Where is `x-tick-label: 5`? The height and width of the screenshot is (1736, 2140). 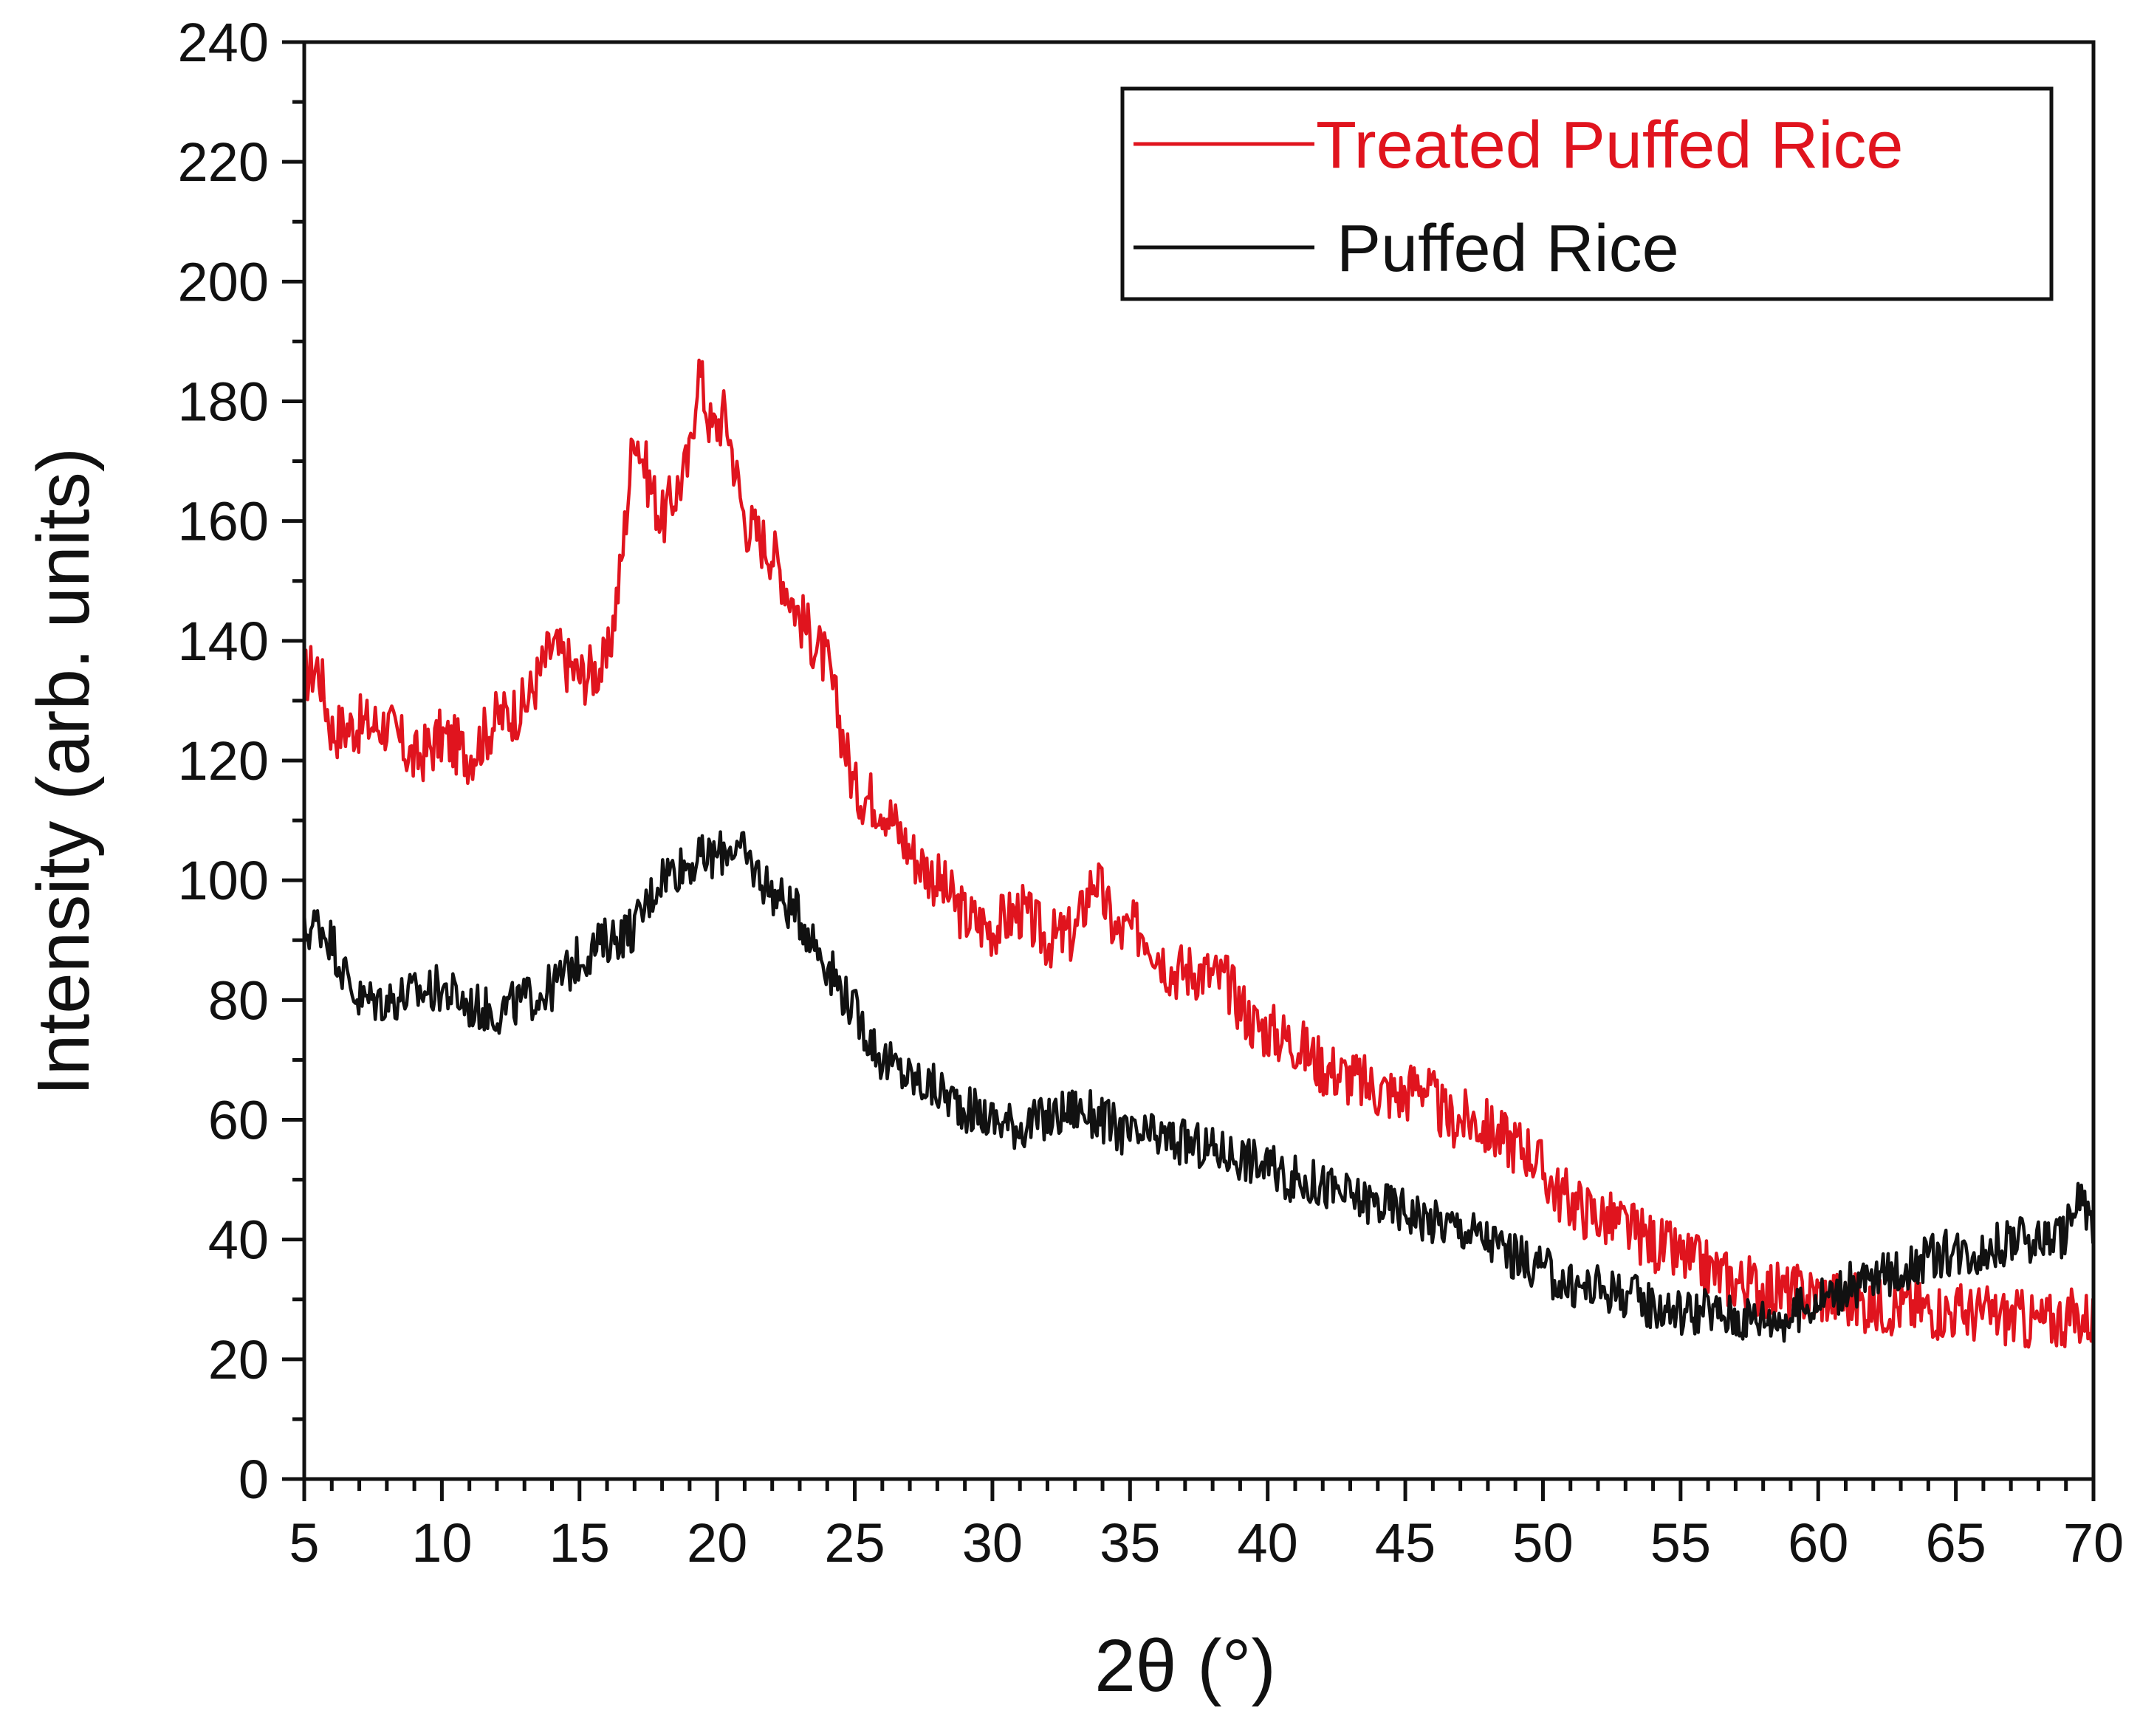 x-tick-label: 5 is located at coordinates (304, 1543).